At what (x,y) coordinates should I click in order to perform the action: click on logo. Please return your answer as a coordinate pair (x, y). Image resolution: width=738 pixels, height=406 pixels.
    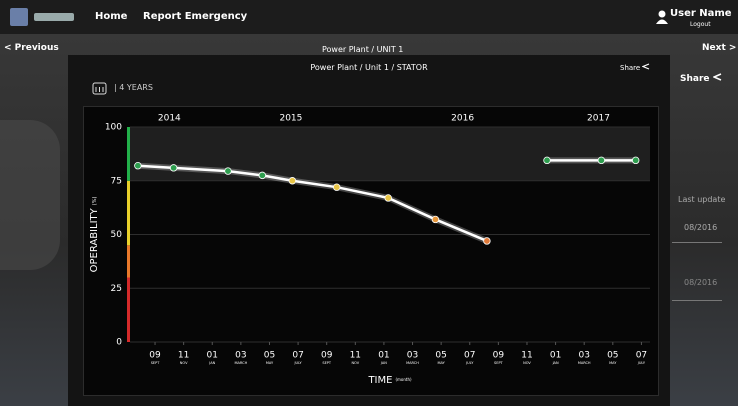
    Looking at the image, I should click on (42, 17).